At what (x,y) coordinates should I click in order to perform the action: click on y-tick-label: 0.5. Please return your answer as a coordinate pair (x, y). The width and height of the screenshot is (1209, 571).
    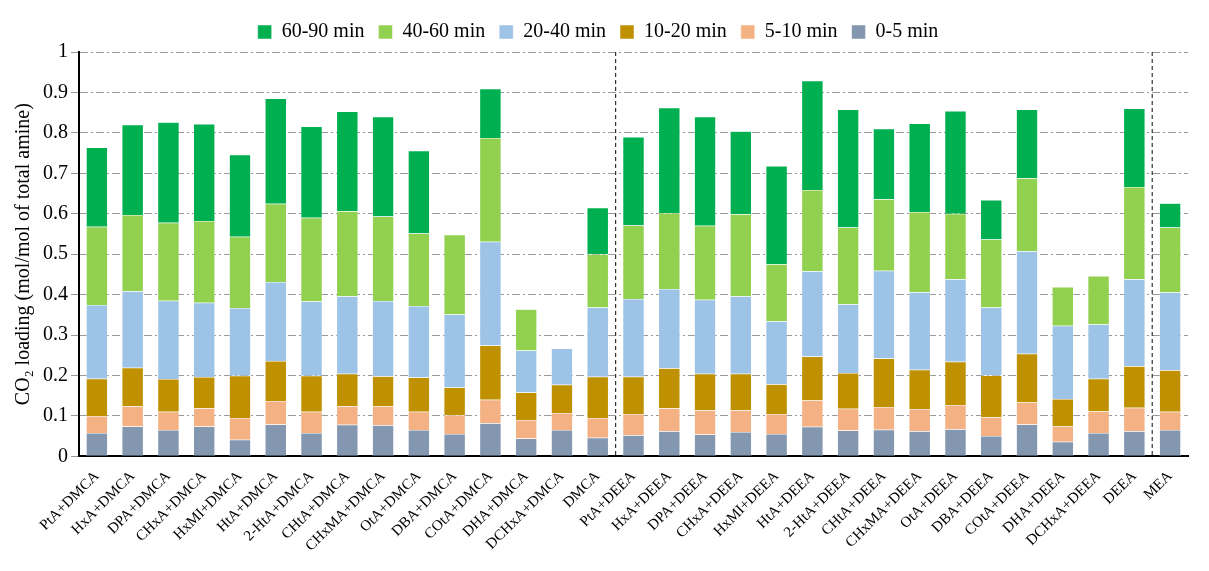
    Looking at the image, I should click on (55, 252).